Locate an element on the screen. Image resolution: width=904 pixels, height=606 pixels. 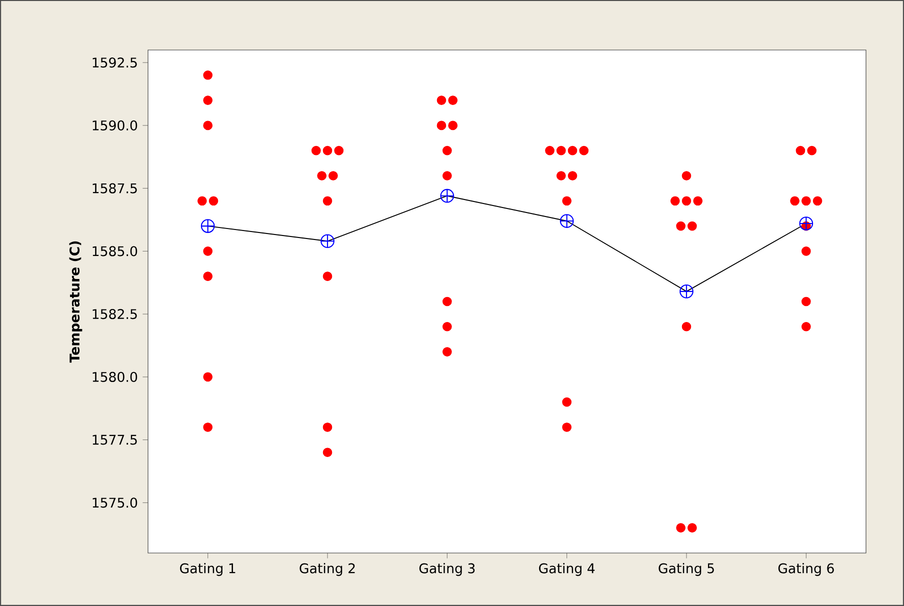
y-tick-label: 1580.0 is located at coordinates (115, 377).